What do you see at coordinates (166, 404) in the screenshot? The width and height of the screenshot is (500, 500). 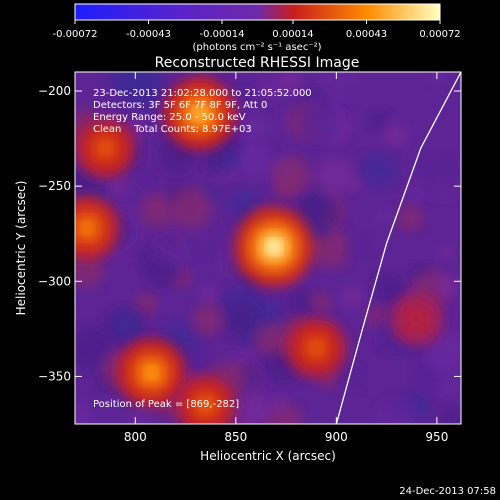 I see `peak-position-label: Position of Peak = [869,-282]` at bounding box center [166, 404].